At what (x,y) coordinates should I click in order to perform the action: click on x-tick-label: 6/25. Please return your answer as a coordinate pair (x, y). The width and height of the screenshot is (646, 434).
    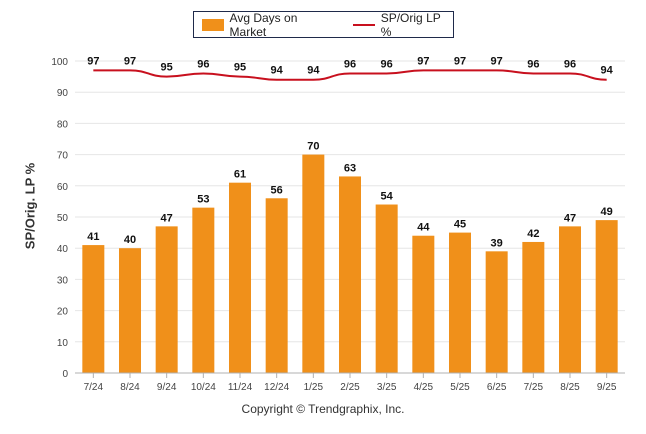
    Looking at the image, I should click on (497, 387).